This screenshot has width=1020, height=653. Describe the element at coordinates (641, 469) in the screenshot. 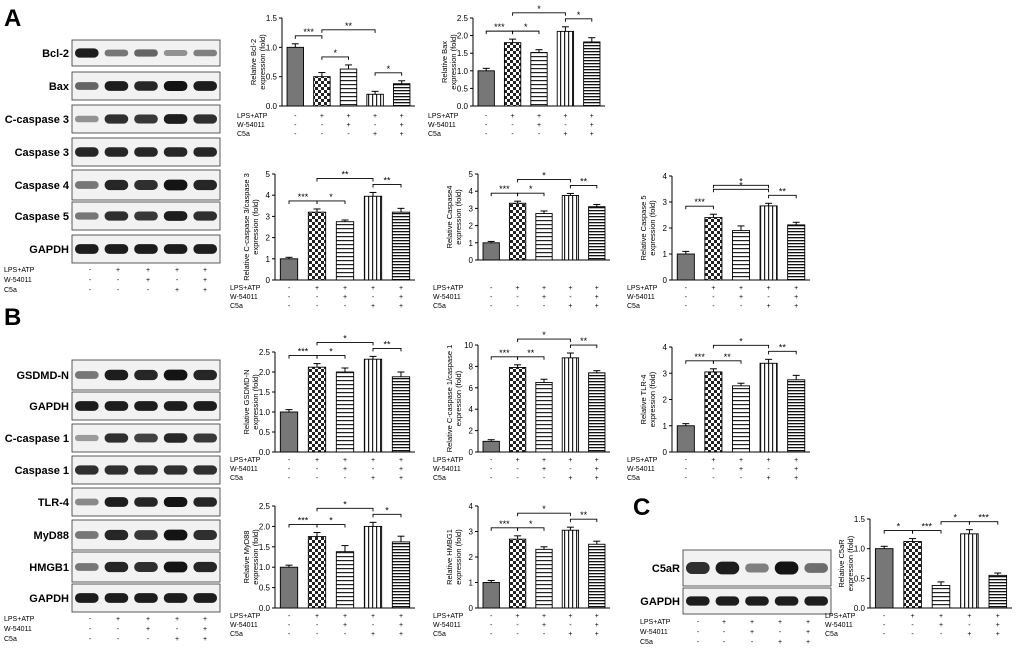

I see `chart-8-cond-label: W-54011` at that location.